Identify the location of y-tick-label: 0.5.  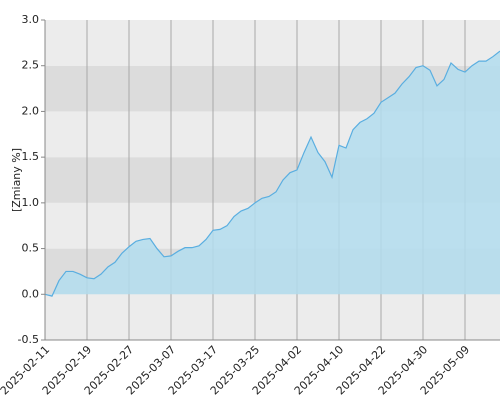
(31, 248).